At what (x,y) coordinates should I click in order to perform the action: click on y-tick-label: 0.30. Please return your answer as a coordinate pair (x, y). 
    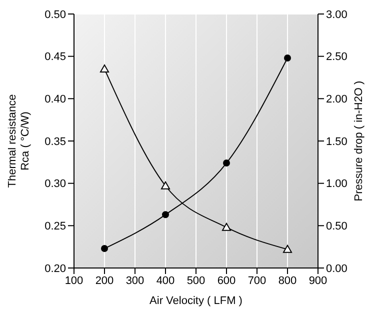
    Looking at the image, I should click on (55, 184).